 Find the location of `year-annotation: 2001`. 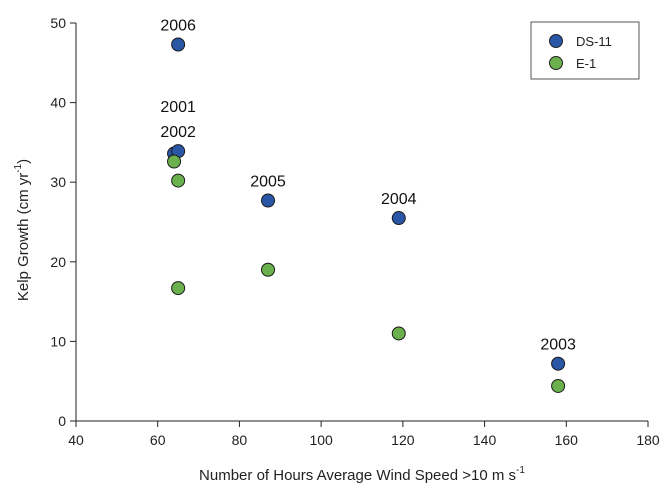

year-annotation: 2001 is located at coordinates (178, 107).